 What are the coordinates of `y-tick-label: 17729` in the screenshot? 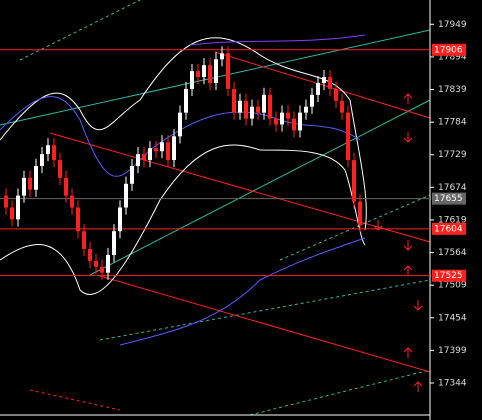 It's located at (452, 155).